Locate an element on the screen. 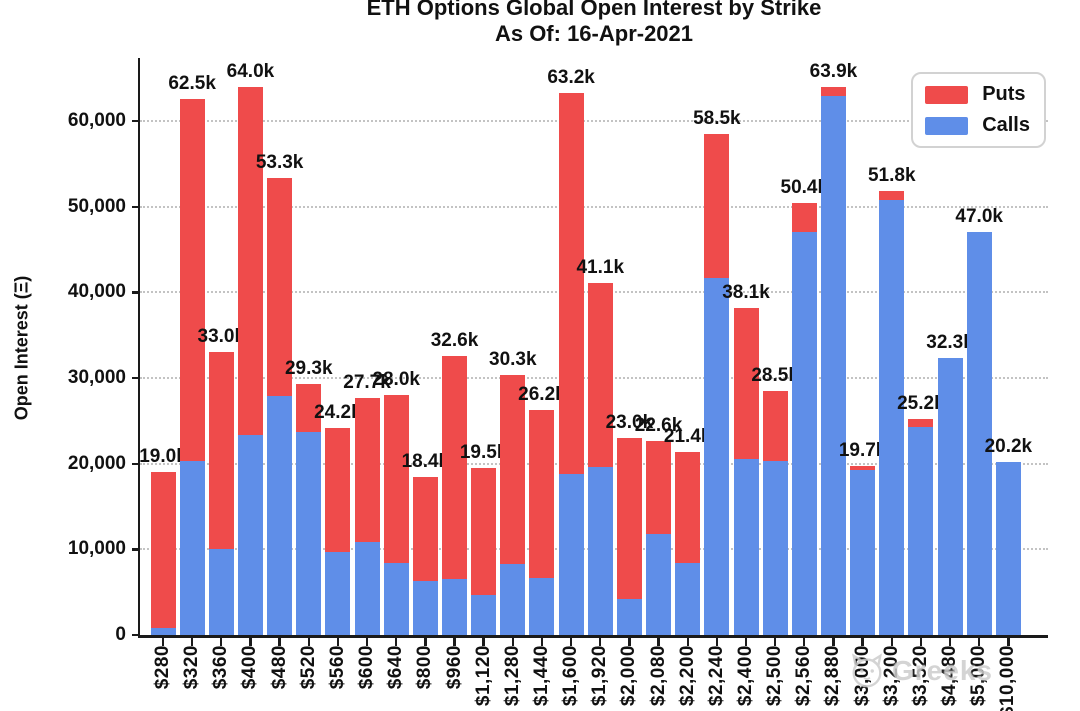 The width and height of the screenshot is (1080, 711). bar-total-label-$960: 32.6k is located at coordinates (454, 340).